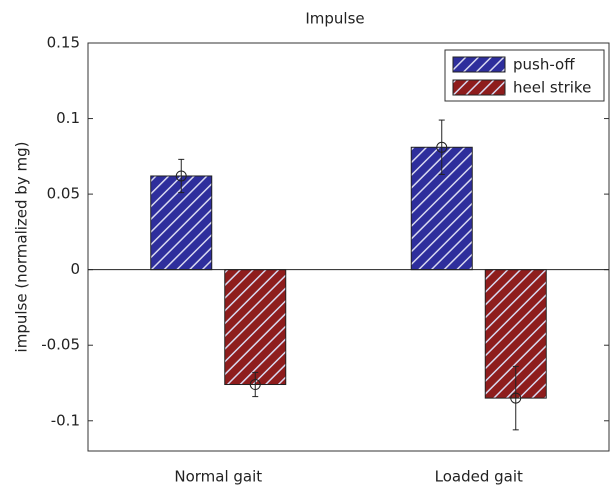  I want to click on y-tick-label: -0.1, so click(65, 420).